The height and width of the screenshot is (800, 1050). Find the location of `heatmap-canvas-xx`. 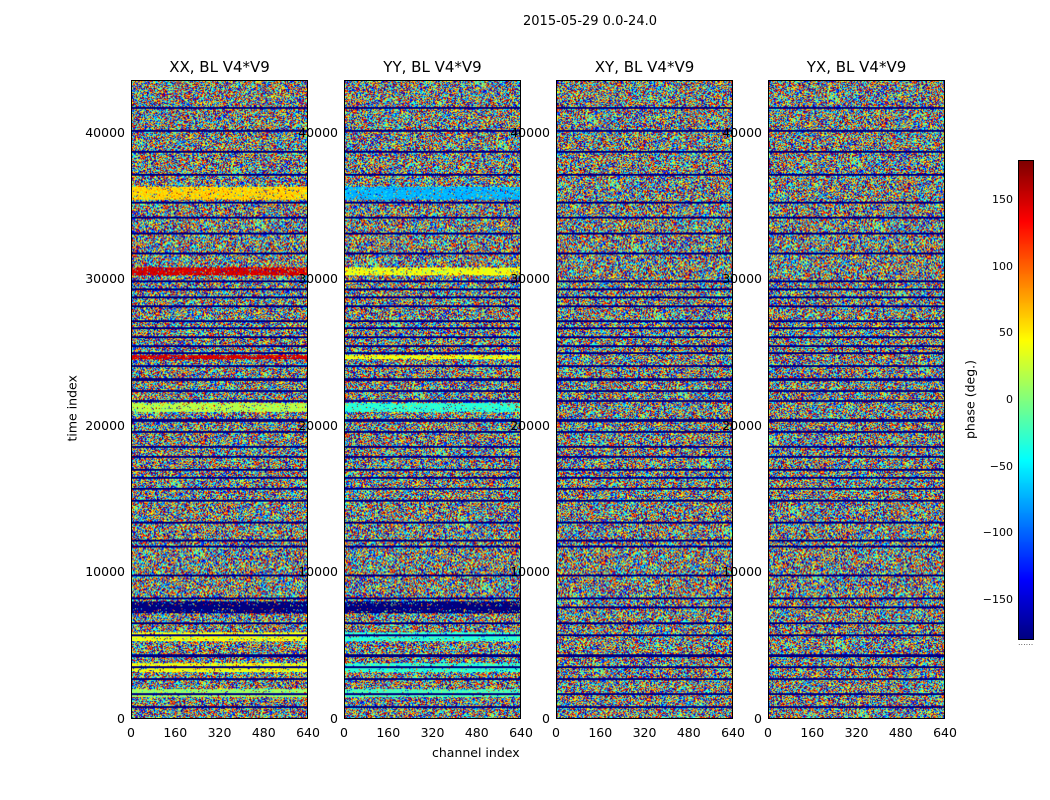

heatmap-canvas-xx is located at coordinates (219, 399).